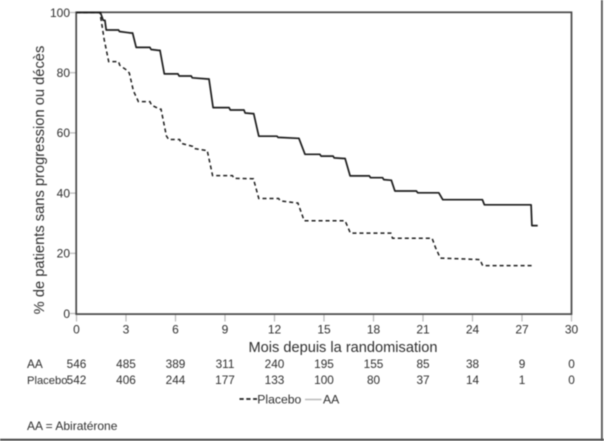 This screenshot has width=604, height=441. What do you see at coordinates (72, 426) in the screenshot?
I see `svg-text: AA = Abiratérone` at bounding box center [72, 426].